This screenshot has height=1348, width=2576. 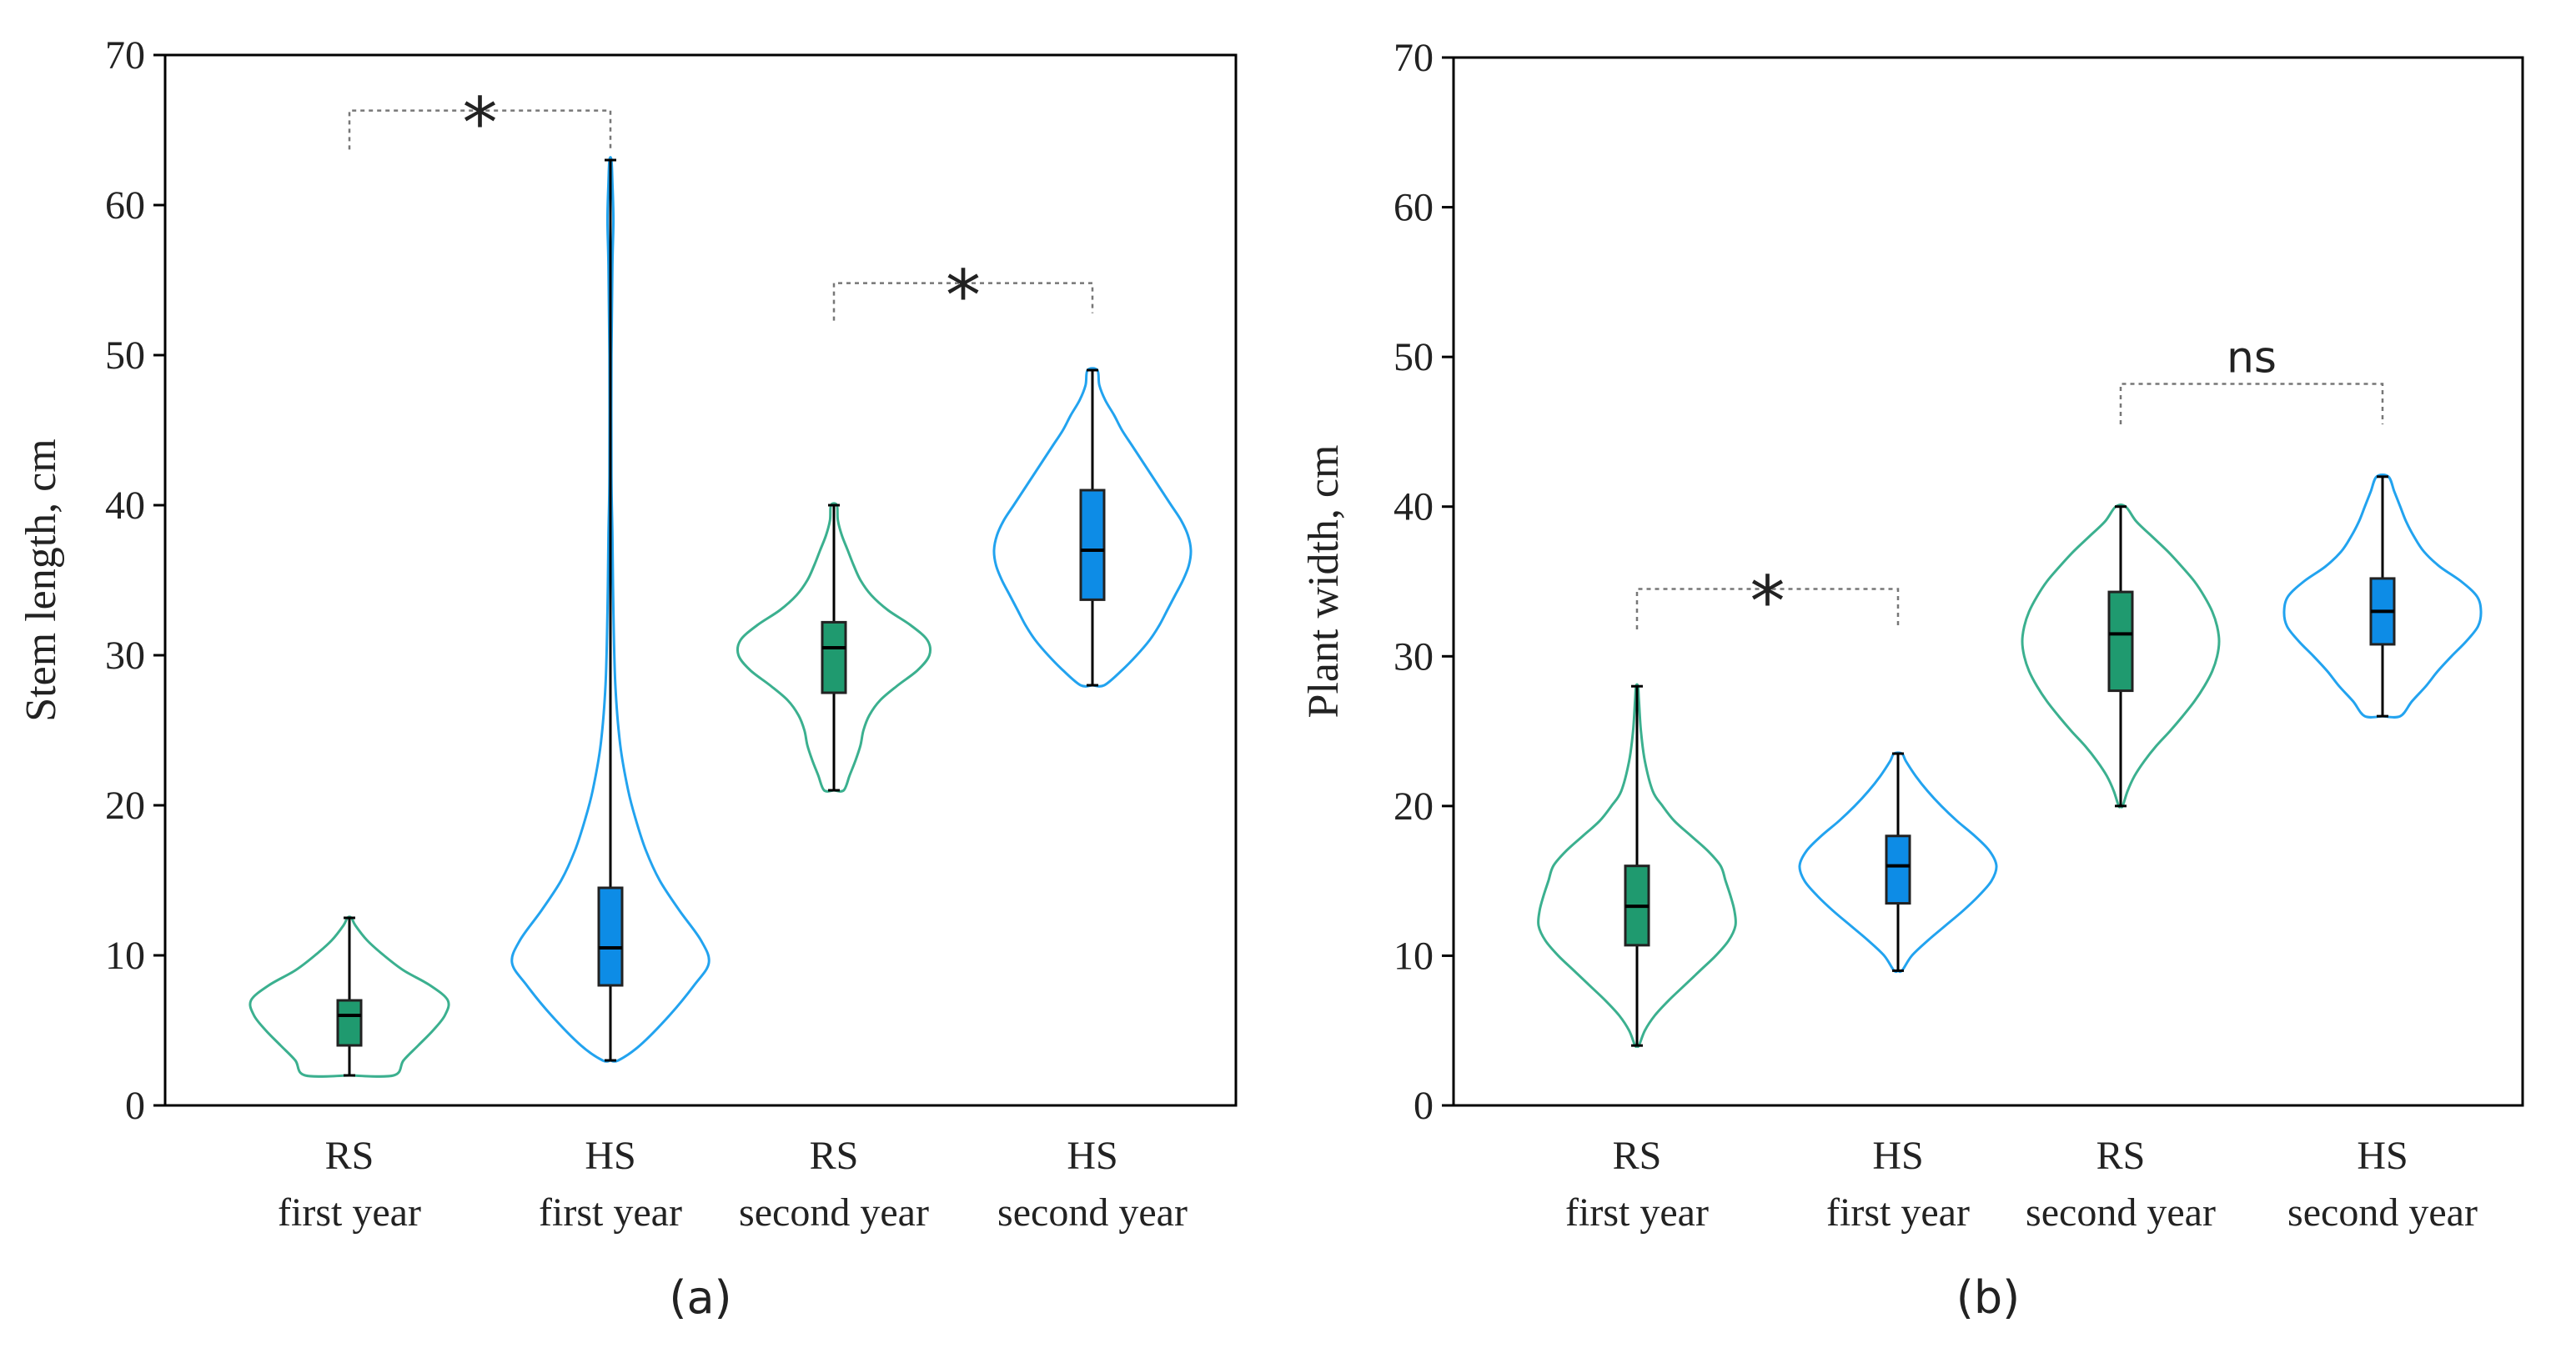 I want to click on significance-ns: ns, so click(x=2252, y=358).